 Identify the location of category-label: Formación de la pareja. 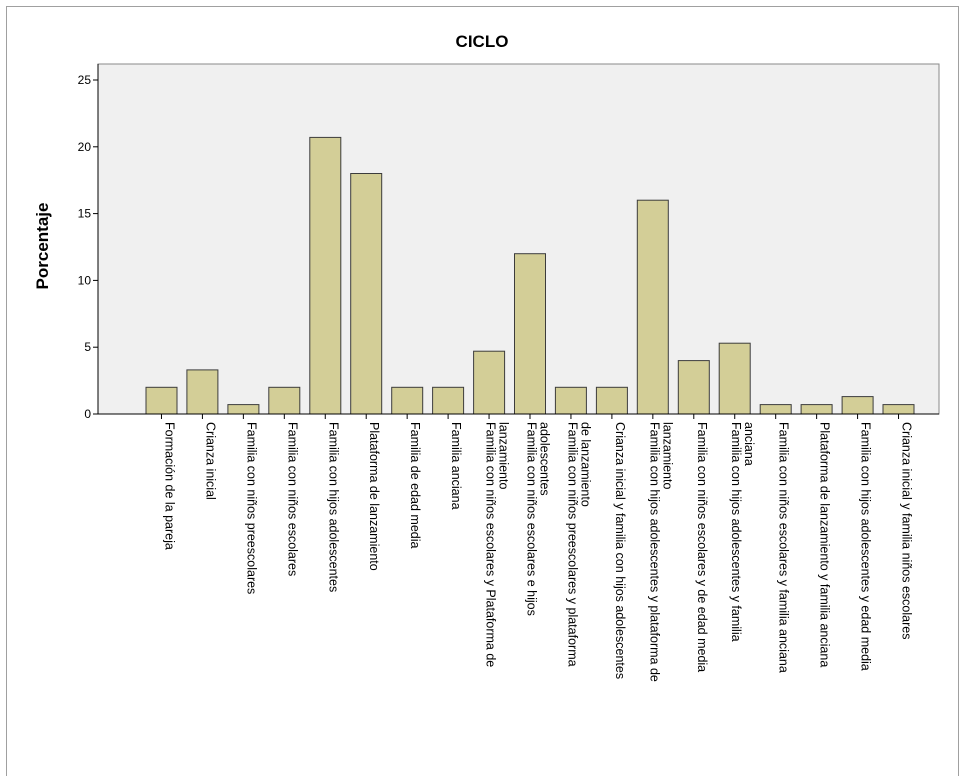
(170, 486).